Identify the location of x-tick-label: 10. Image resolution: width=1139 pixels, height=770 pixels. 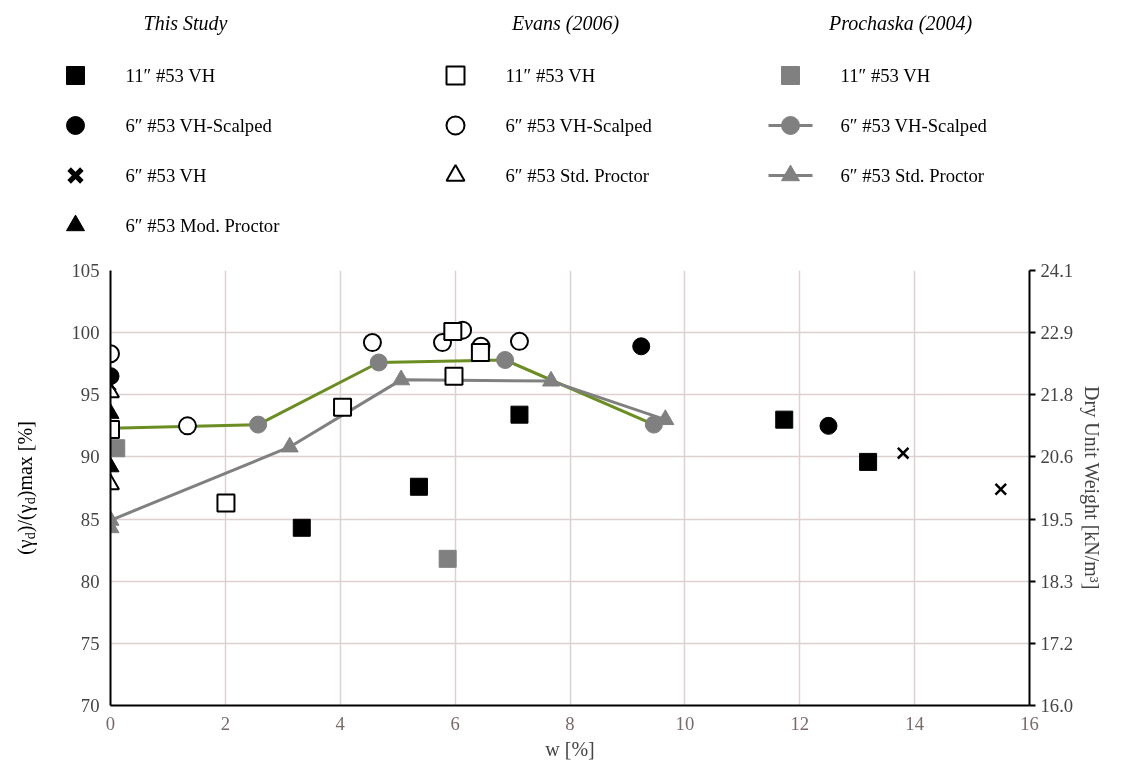
(685, 723).